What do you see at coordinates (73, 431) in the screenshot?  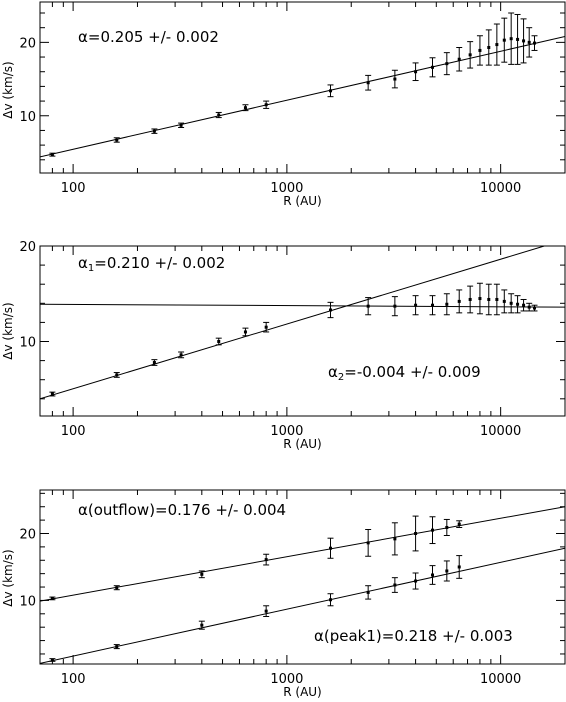 I see `x-tick-label: 100` at bounding box center [73, 431].